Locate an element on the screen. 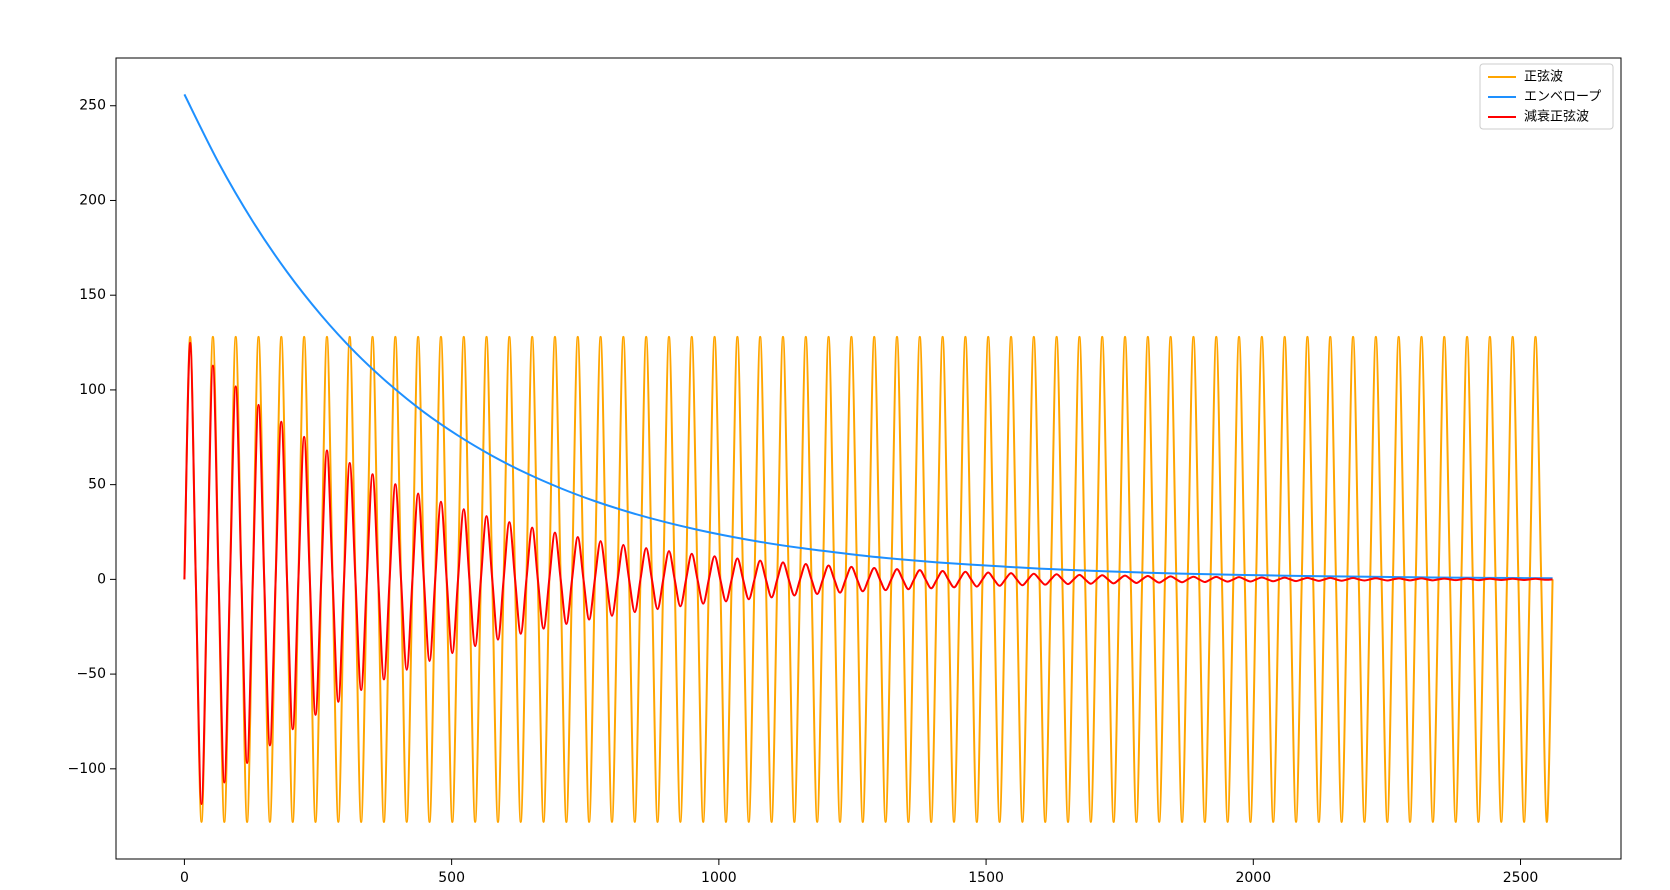 The width and height of the screenshot is (1670, 890). y-tick-label: 100 is located at coordinates (92, 390).